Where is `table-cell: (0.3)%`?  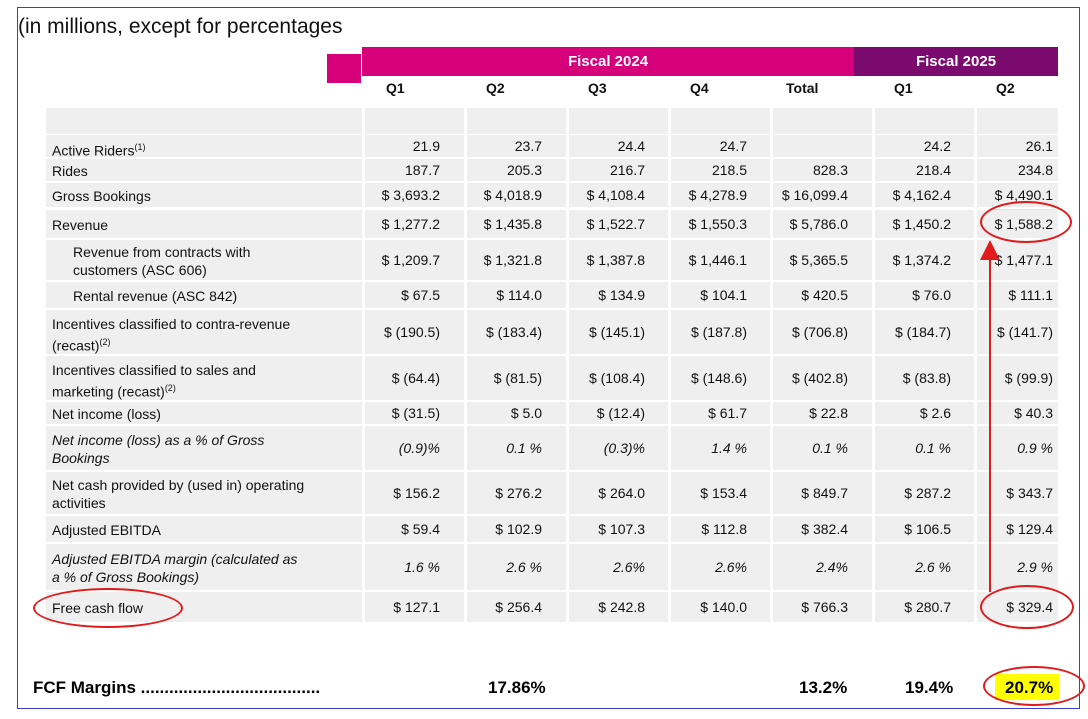 table-cell: (0.3)% is located at coordinates (624, 448).